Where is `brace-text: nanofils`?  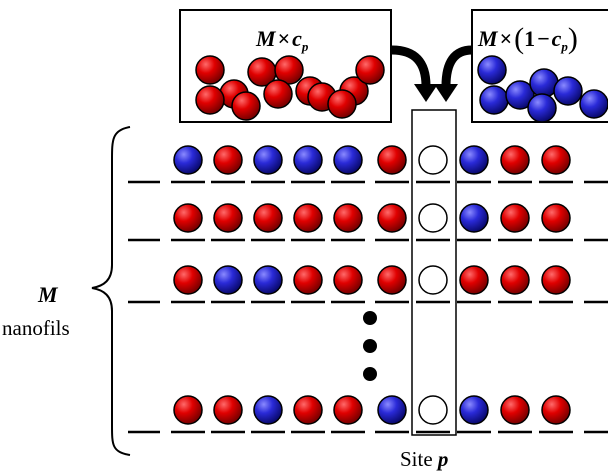 brace-text: nanofils is located at coordinates (36, 328).